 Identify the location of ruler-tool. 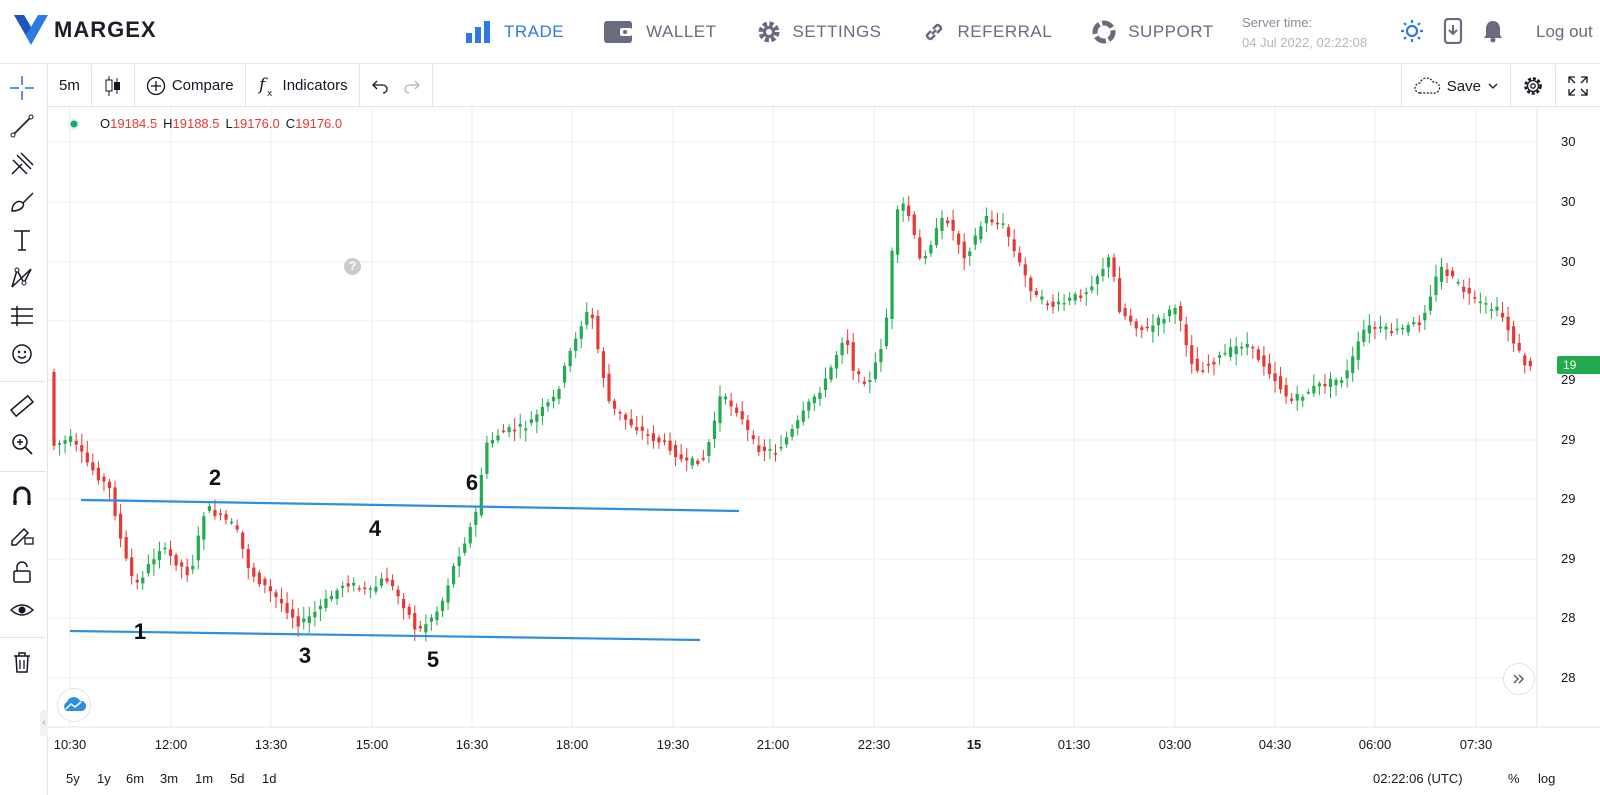
(22, 406).